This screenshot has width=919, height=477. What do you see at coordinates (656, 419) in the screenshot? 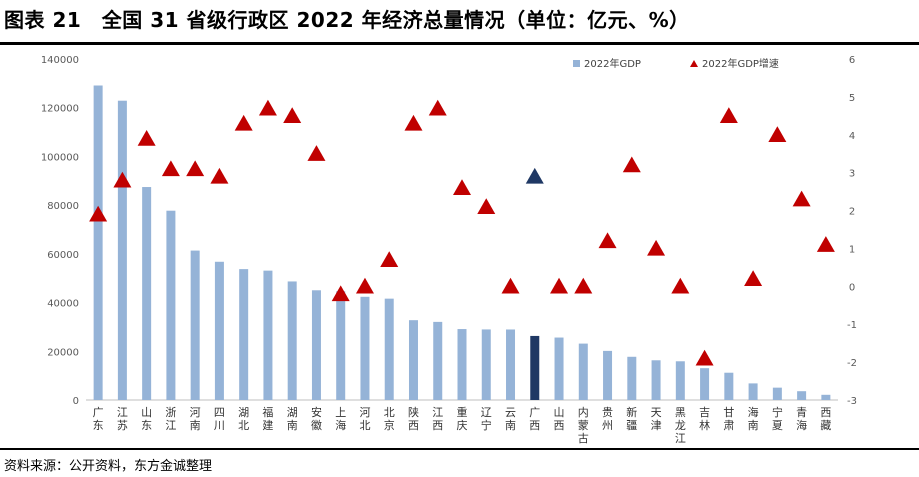
I see `category-label: 天津` at bounding box center [656, 419].